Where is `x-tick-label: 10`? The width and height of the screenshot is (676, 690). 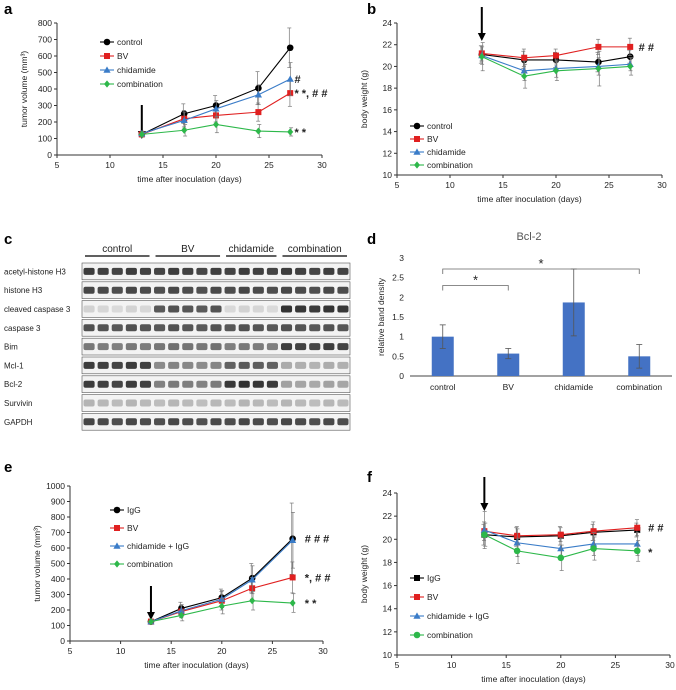
x-tick-label: 10 is located at coordinates (121, 651).